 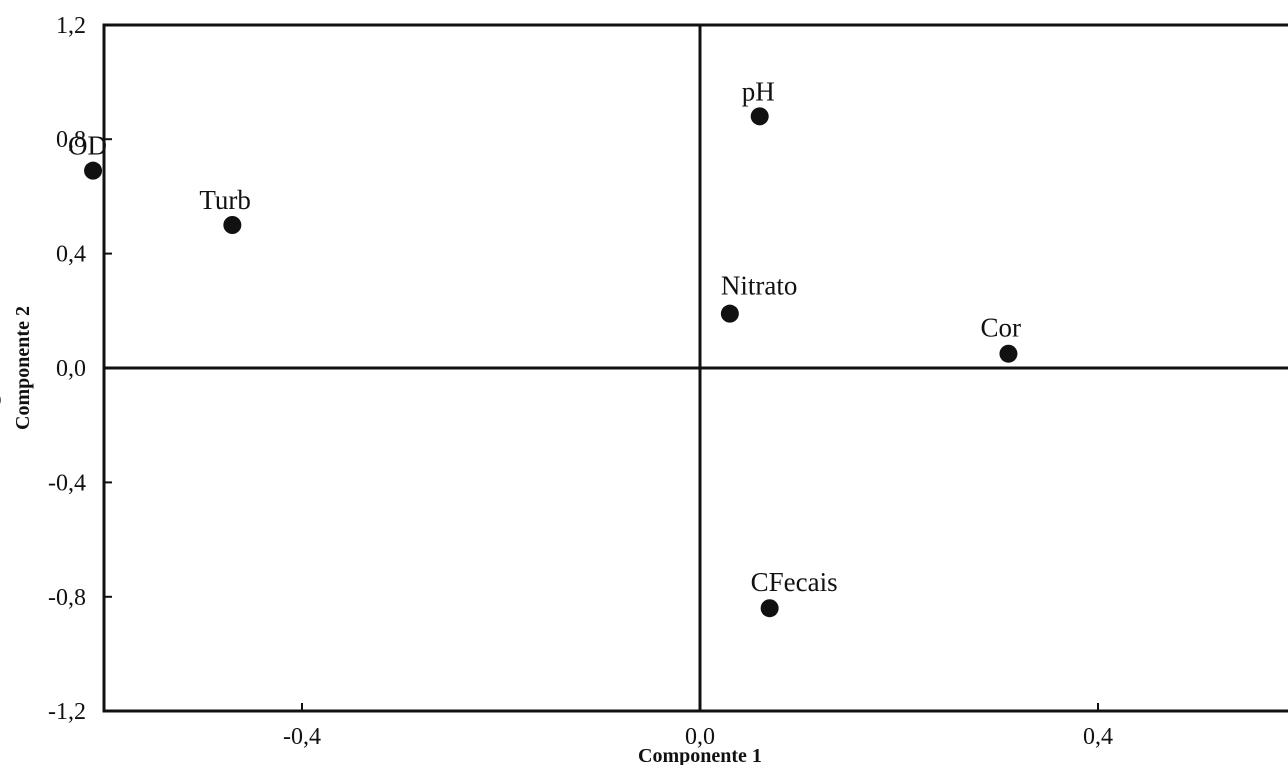 What do you see at coordinates (794, 582) in the screenshot?
I see `data-label-cfecais: CFecais` at bounding box center [794, 582].